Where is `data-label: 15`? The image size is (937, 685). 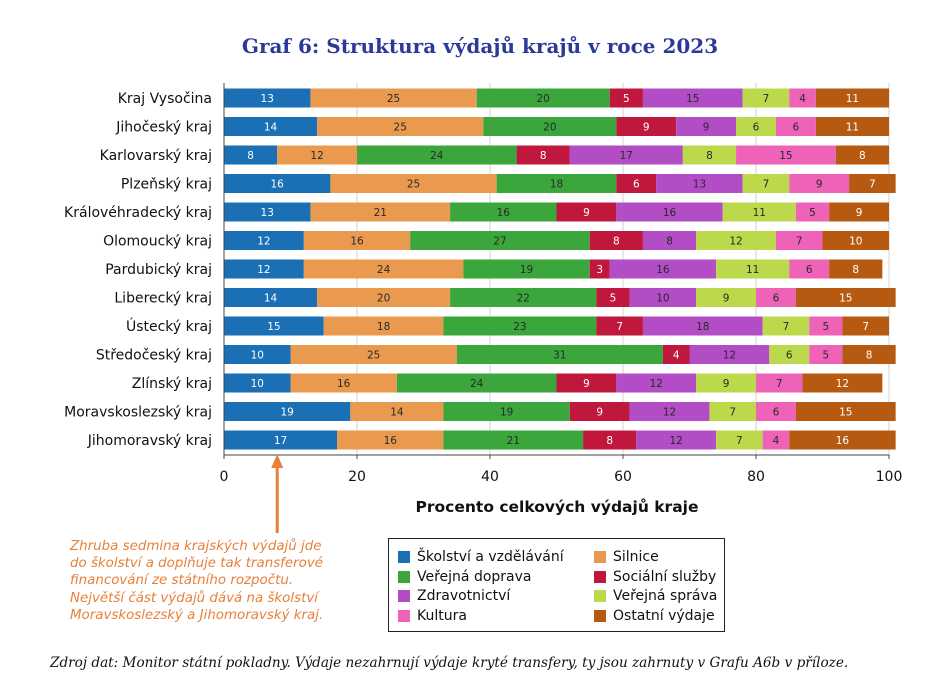
data-label: 15 is located at coordinates (785, 156).